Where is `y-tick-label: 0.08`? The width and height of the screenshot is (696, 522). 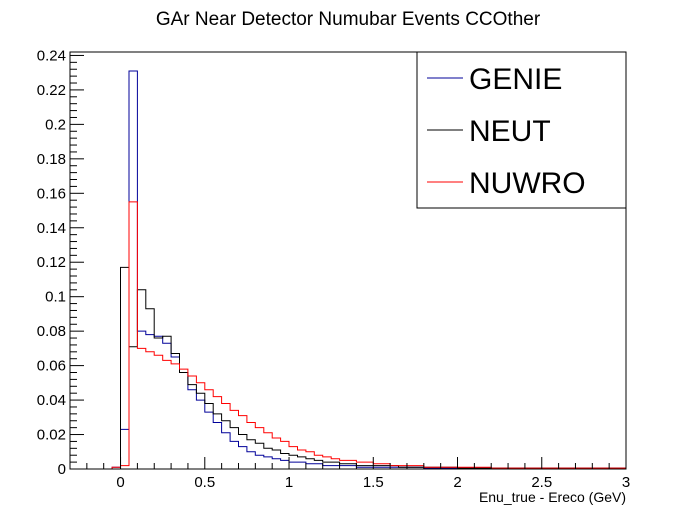
y-tick-label: 0.08 is located at coordinates (51, 331).